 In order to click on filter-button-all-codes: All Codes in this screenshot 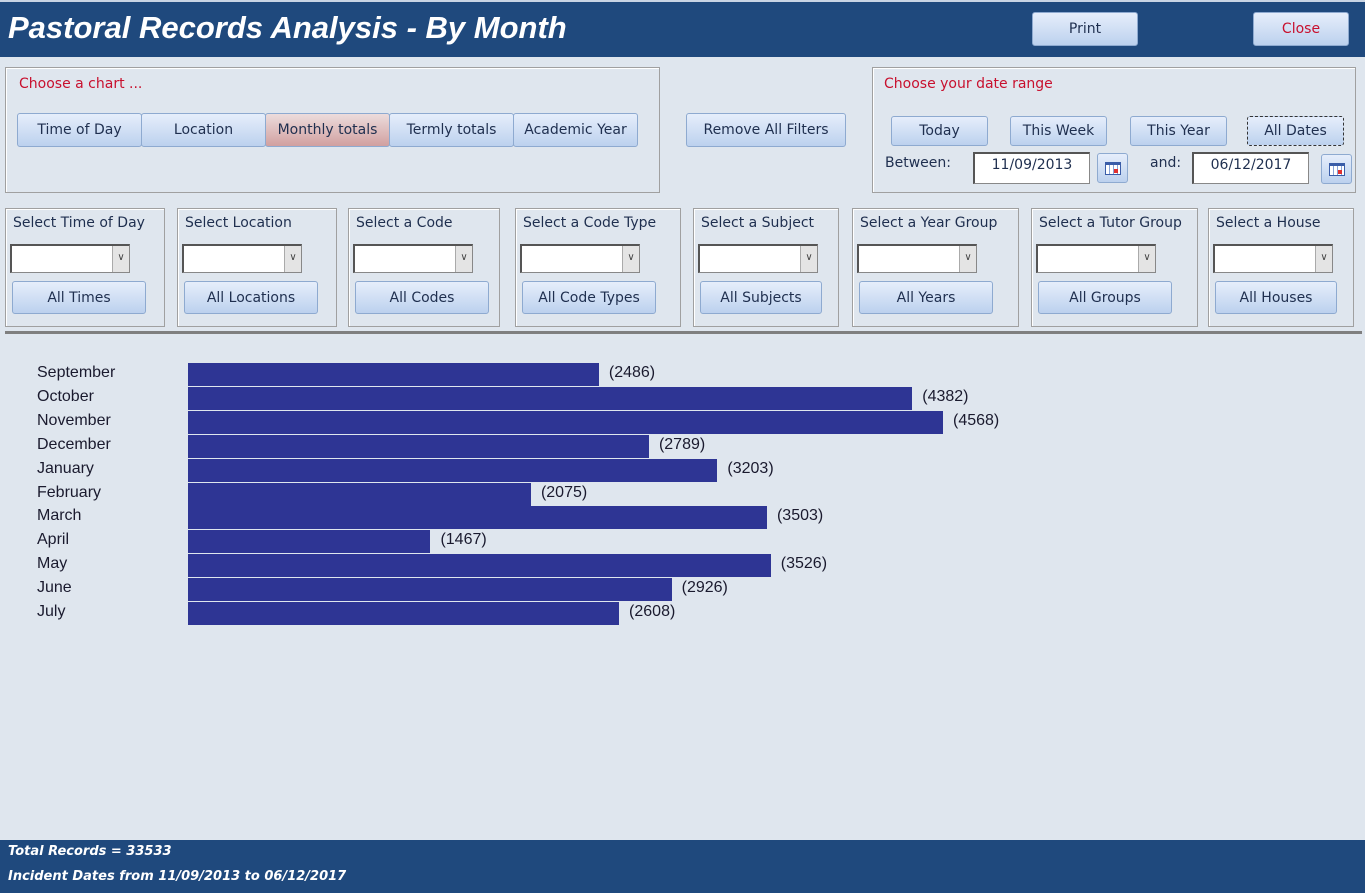, I will do `click(422, 297)`.